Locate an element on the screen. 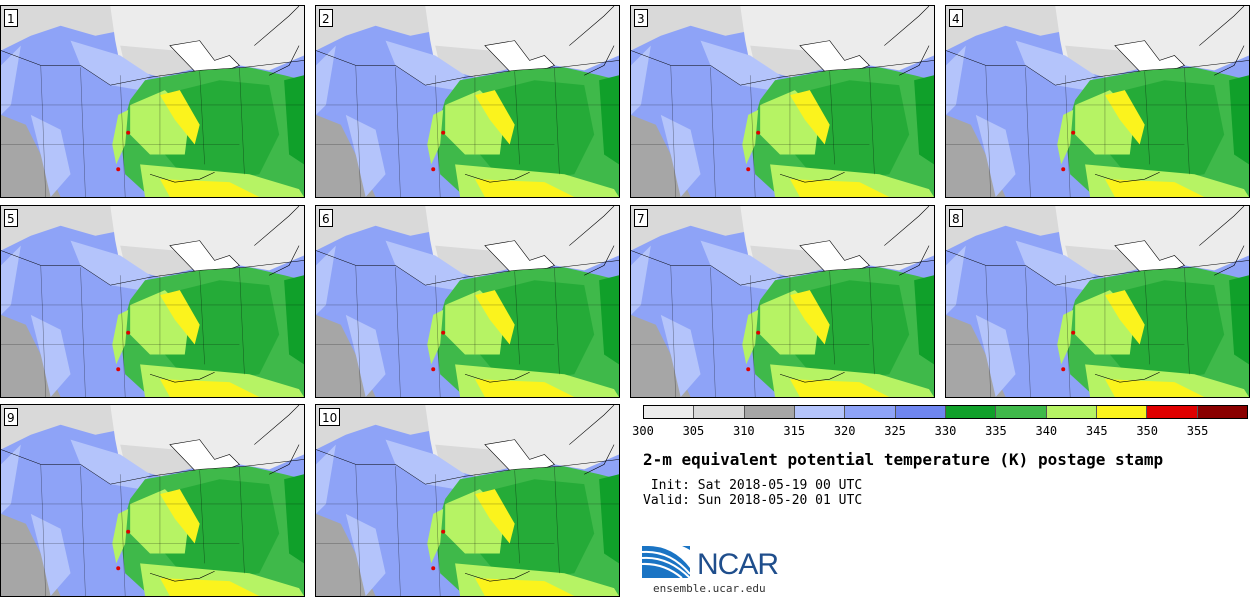 The height and width of the screenshot is (597, 1260). panel-number: 5 is located at coordinates (11, 218).